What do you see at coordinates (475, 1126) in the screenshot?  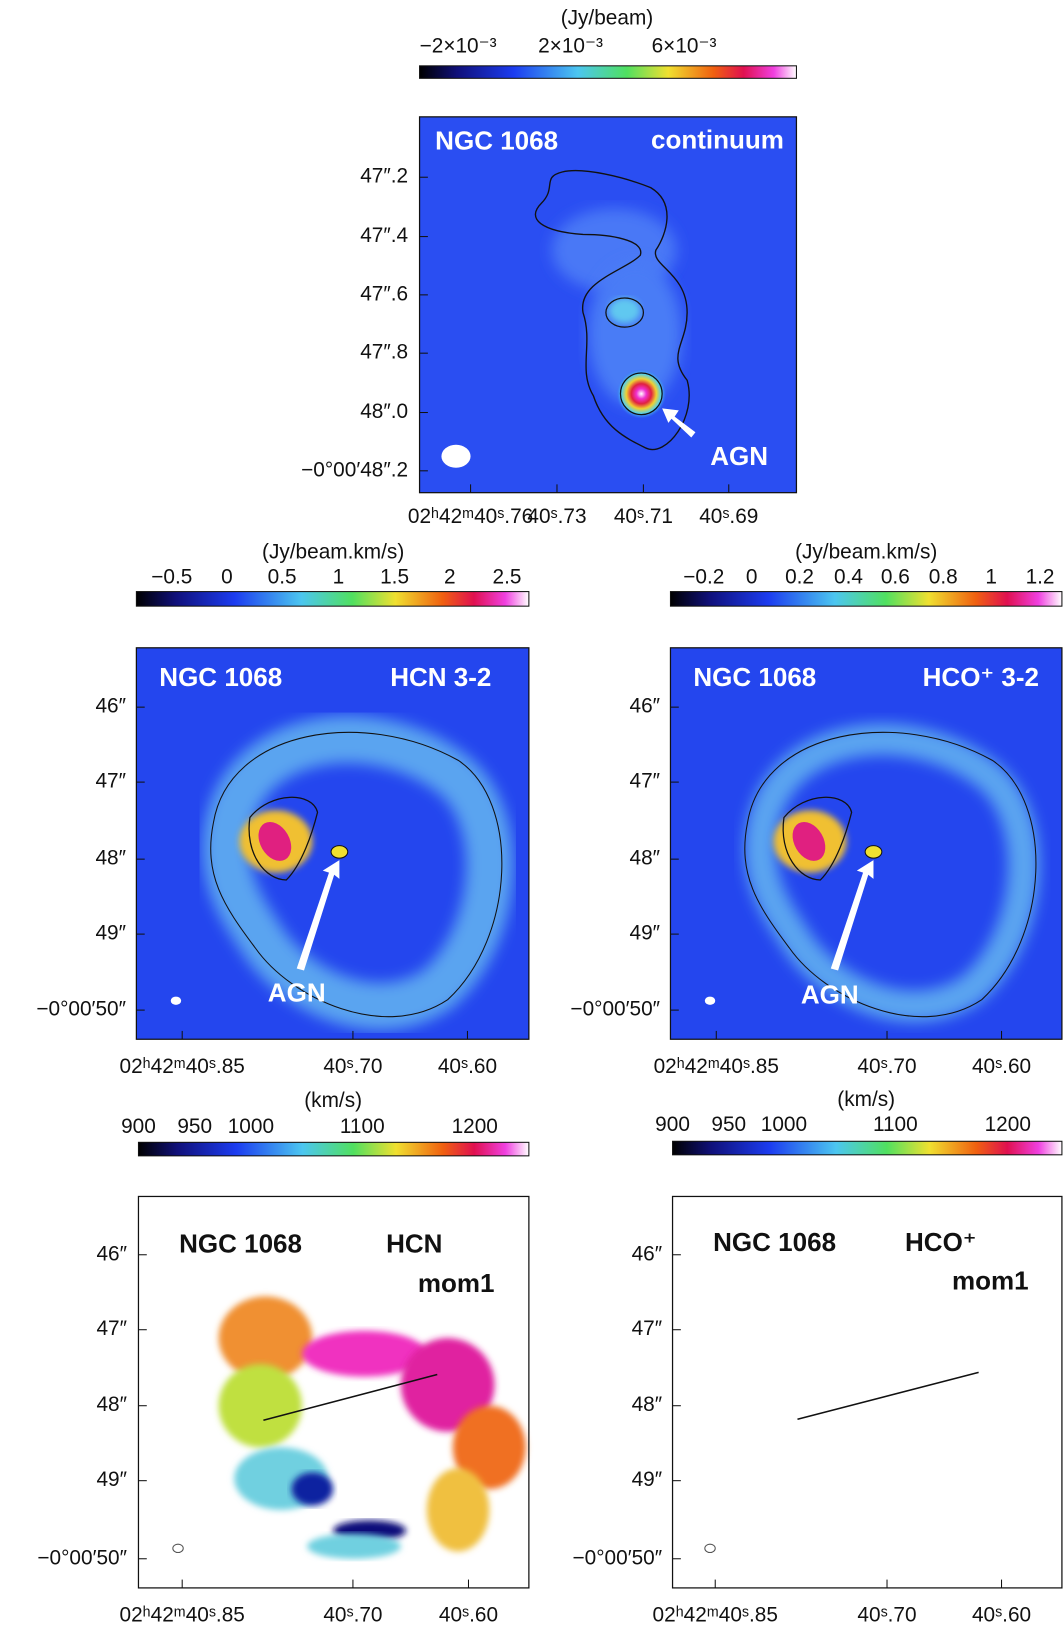 I see `colorbar-tick-label: 1200` at bounding box center [475, 1126].